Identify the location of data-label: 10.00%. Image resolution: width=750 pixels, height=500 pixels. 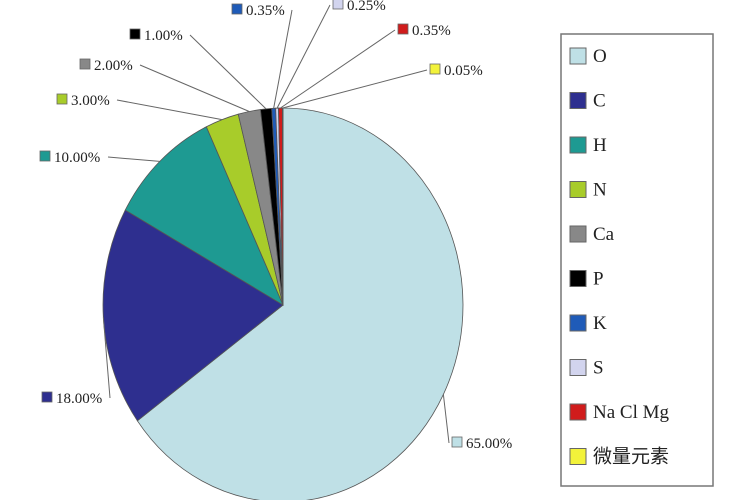
(77, 158).